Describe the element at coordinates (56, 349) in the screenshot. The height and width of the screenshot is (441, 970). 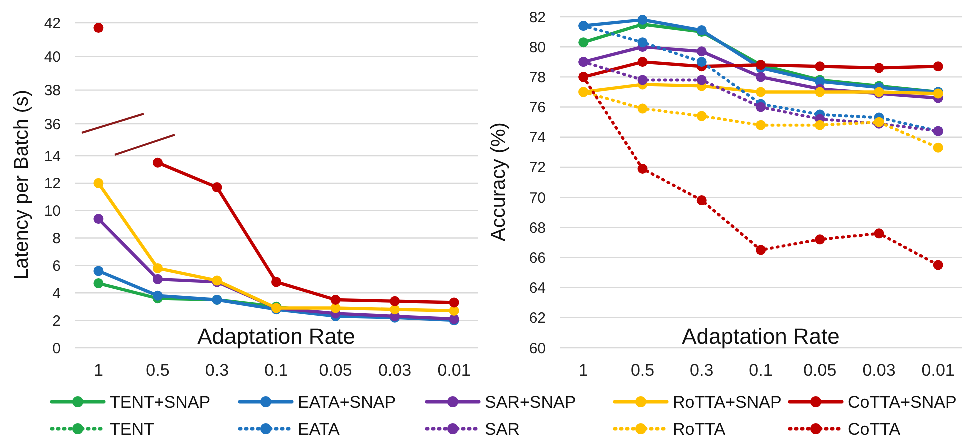
I see `y-tick-label: 0` at that location.